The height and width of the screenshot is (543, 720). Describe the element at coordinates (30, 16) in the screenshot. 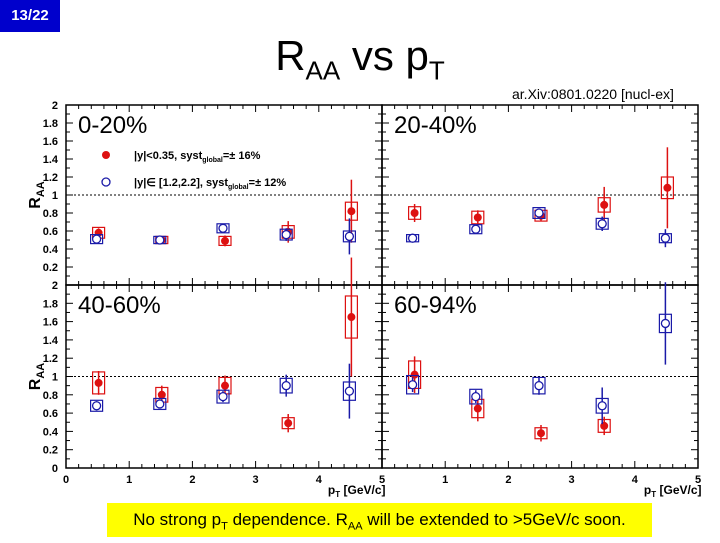

I see `slide-number: 13/22` at that location.